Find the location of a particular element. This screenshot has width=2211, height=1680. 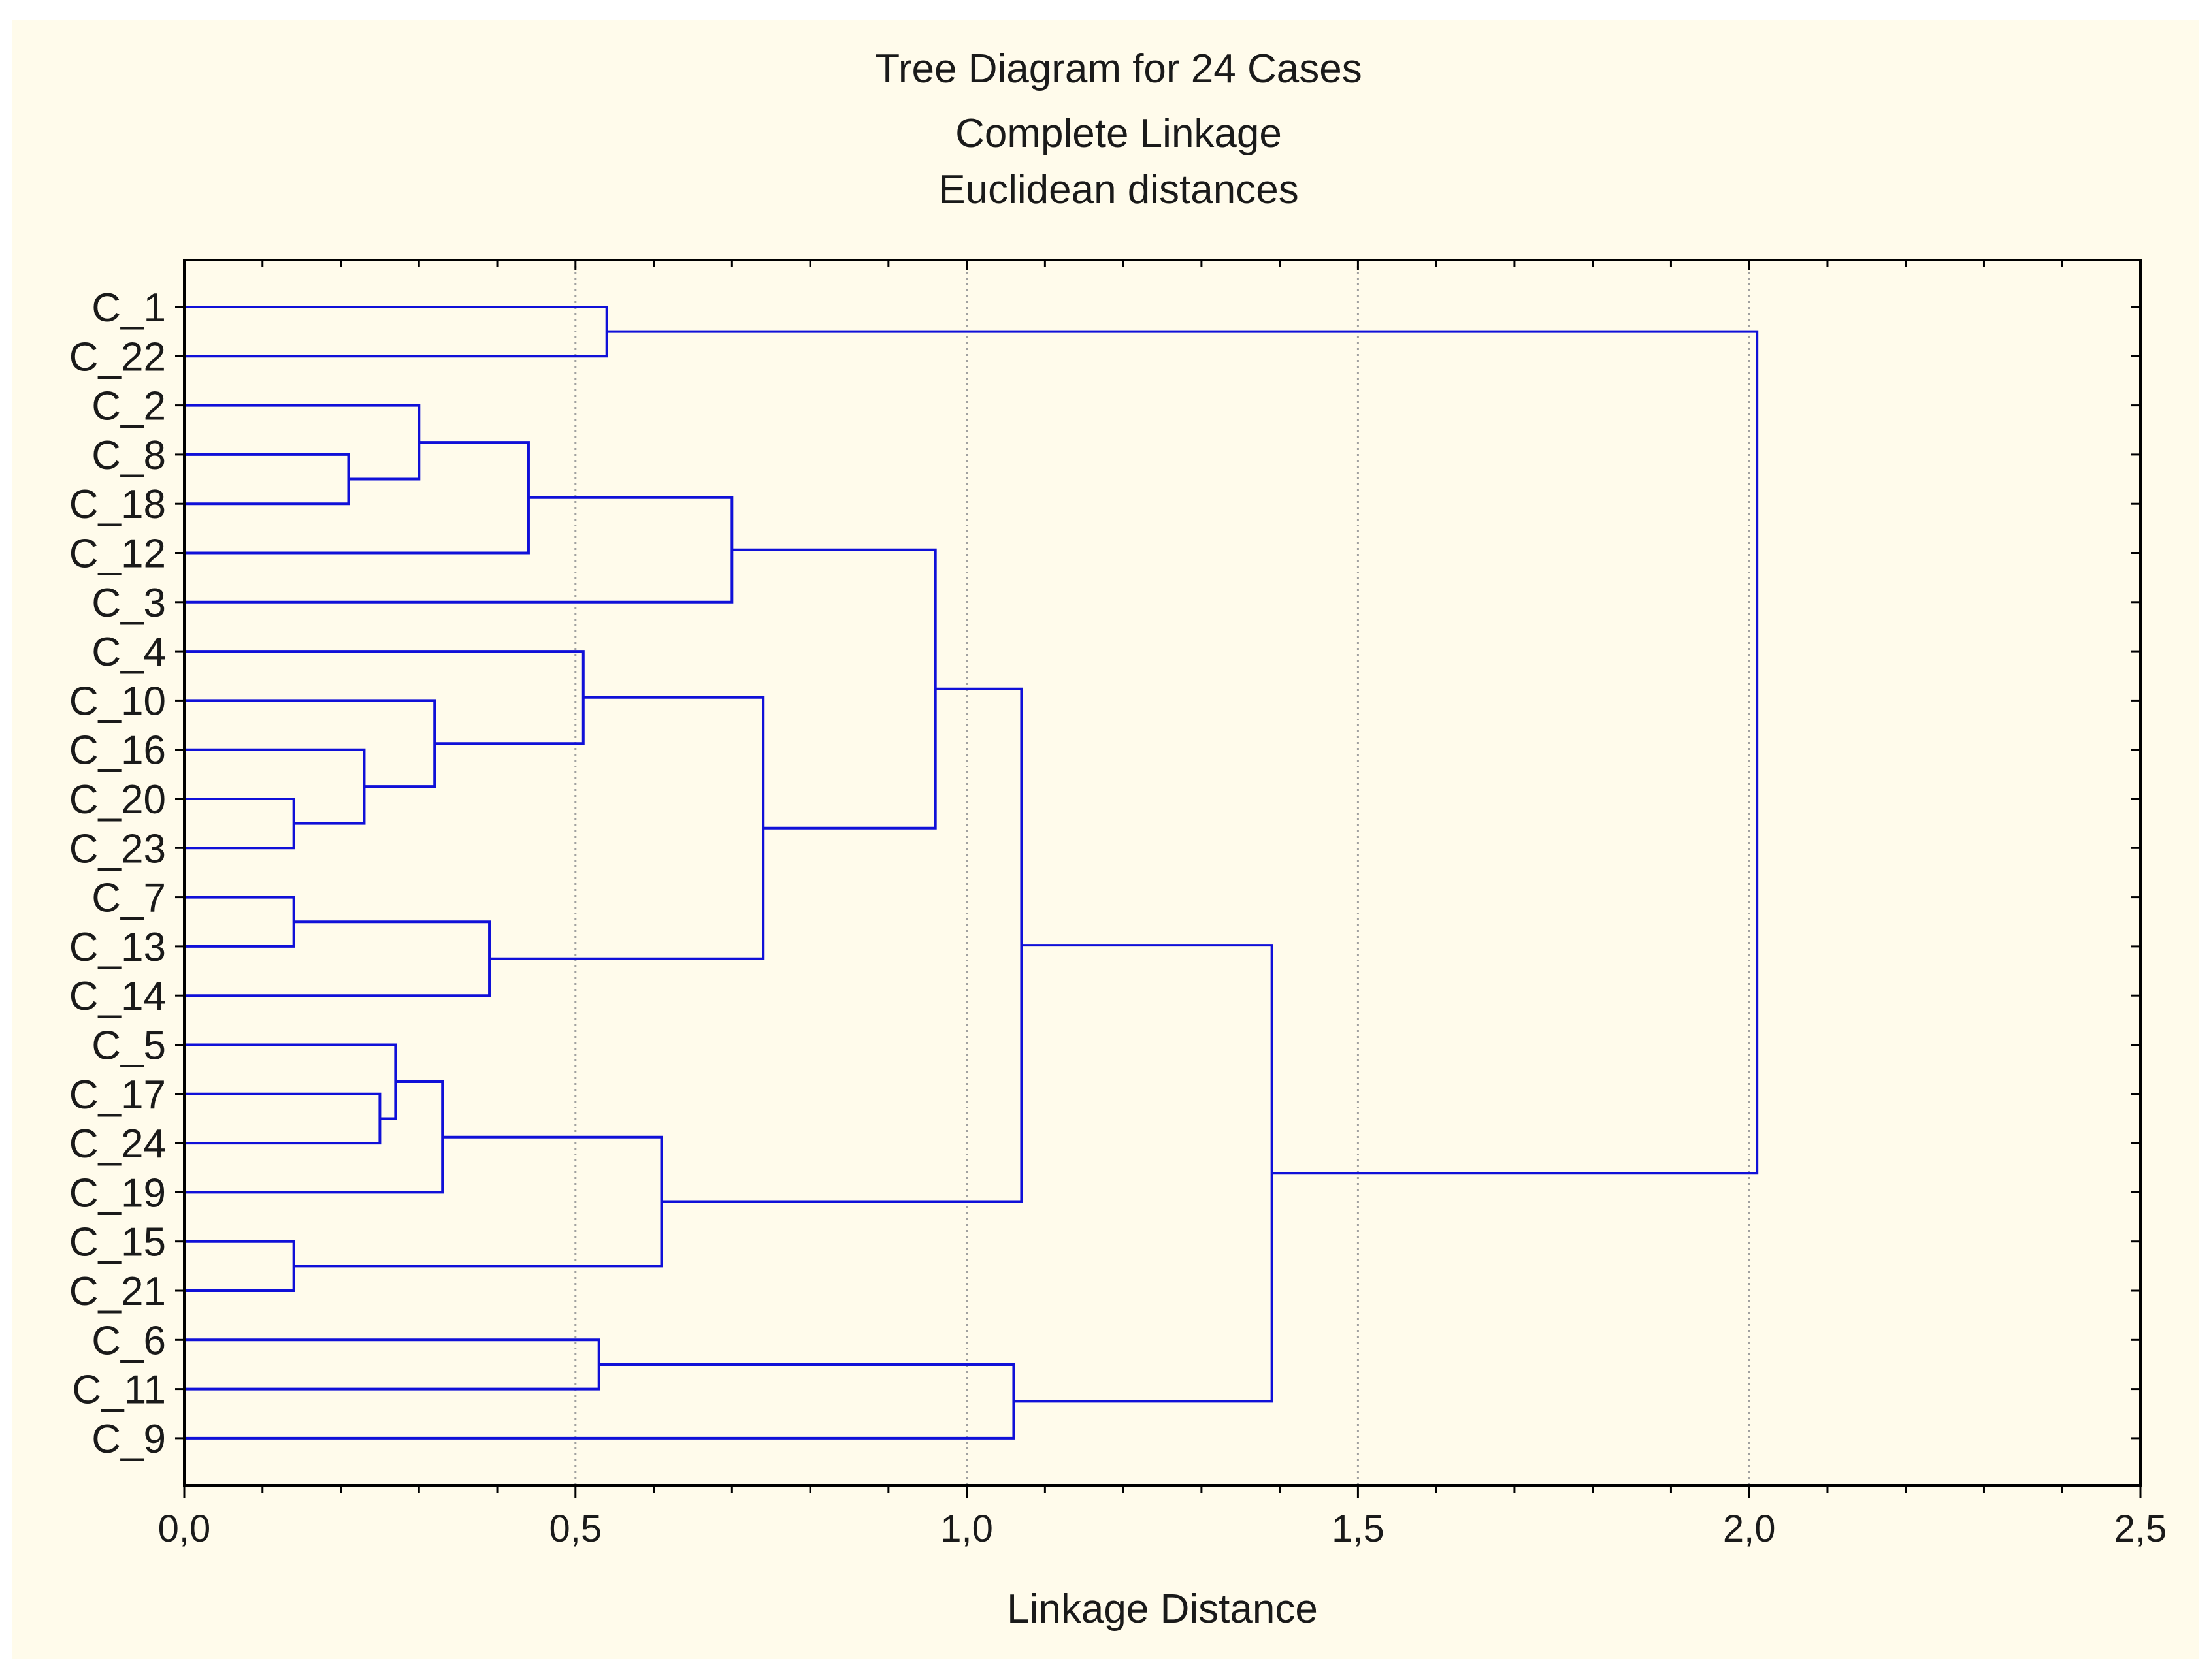

case-label: C_11 is located at coordinates (119, 1390).